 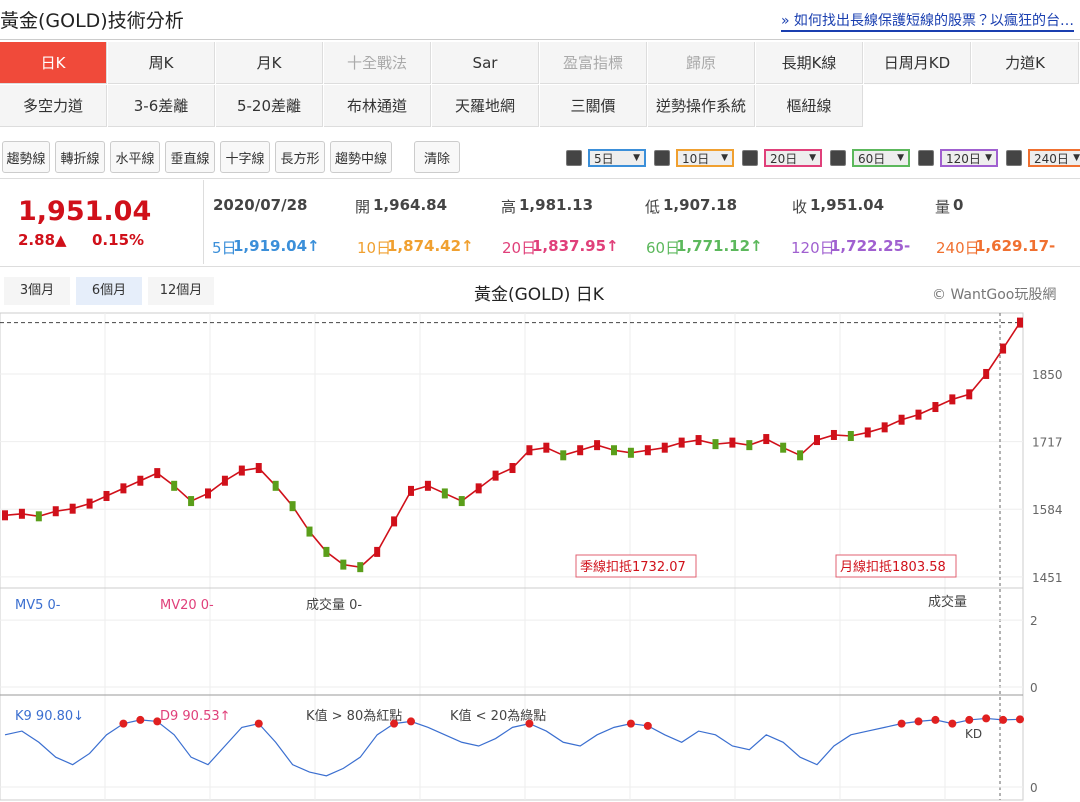 I want to click on range-button: 6個月, so click(x=109, y=291).